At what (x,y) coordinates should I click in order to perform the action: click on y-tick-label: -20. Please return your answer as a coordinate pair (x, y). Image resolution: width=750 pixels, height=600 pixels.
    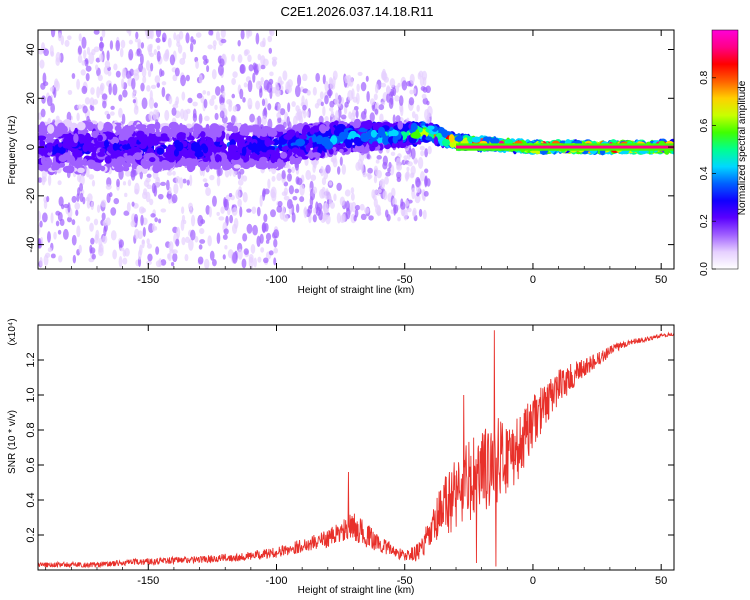
    Looking at the image, I should click on (31, 196).